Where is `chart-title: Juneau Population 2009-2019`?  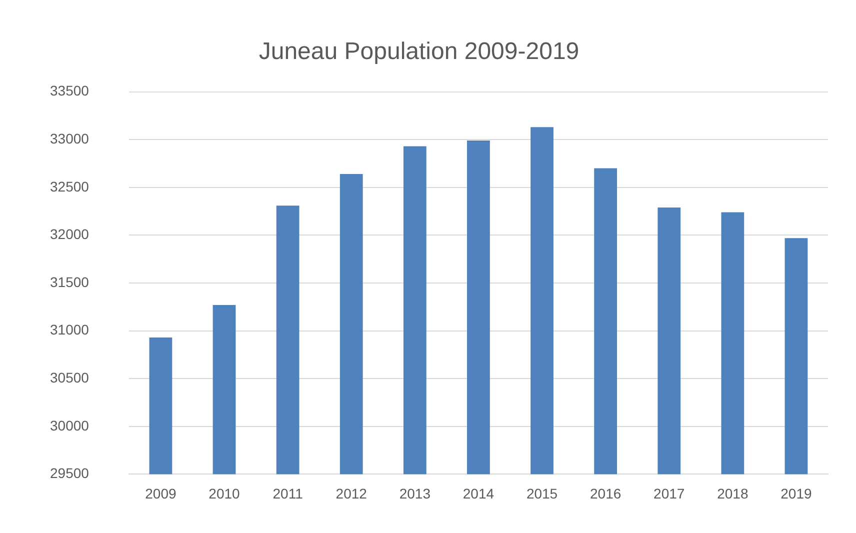 chart-title: Juneau Population 2009-2019 is located at coordinates (419, 52).